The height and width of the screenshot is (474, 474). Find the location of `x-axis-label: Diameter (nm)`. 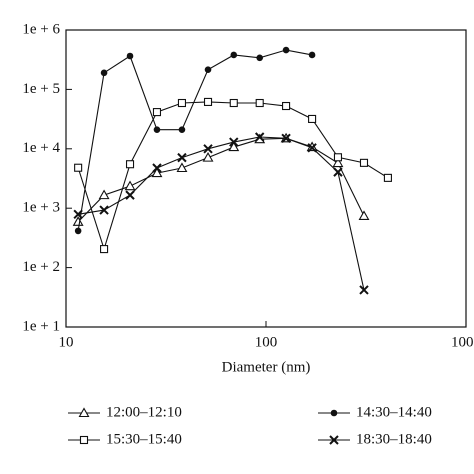

x-axis-label: Diameter (nm) is located at coordinates (266, 367).